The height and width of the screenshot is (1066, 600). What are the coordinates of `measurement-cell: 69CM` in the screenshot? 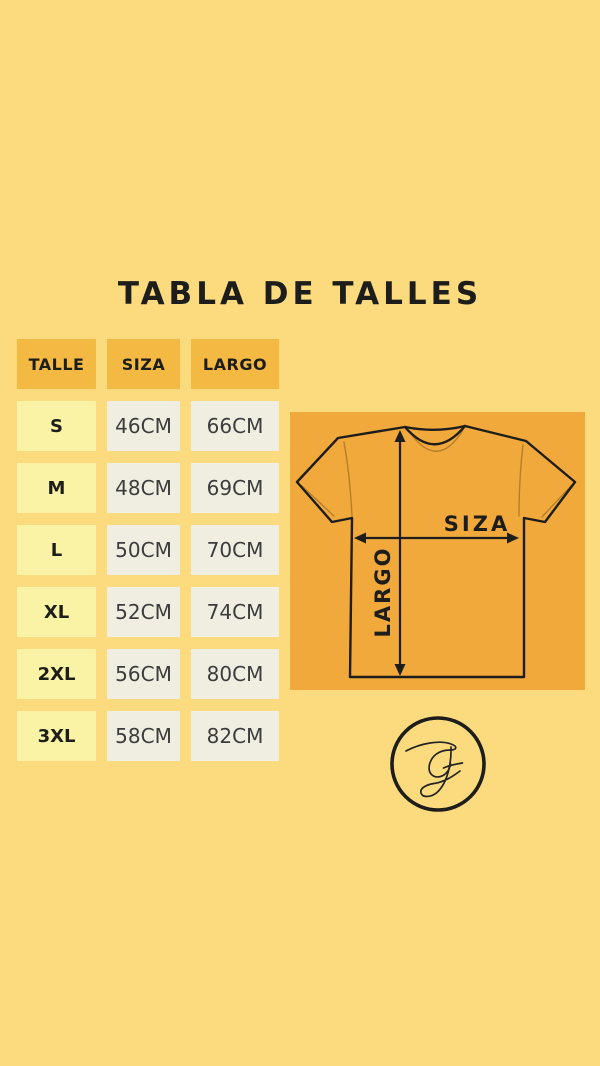 It's located at (235, 488).